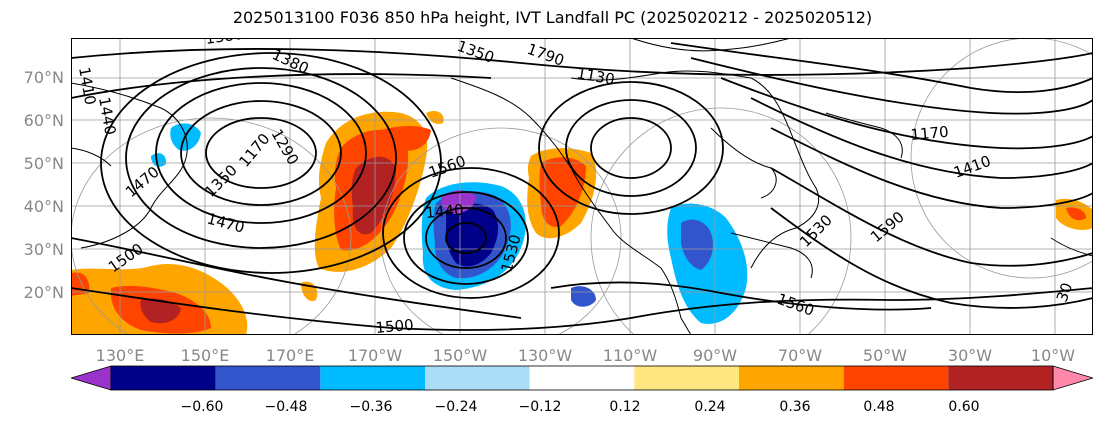 This screenshot has height=429, width=1105. I want to click on lon-label: 150°E, so click(205, 355).